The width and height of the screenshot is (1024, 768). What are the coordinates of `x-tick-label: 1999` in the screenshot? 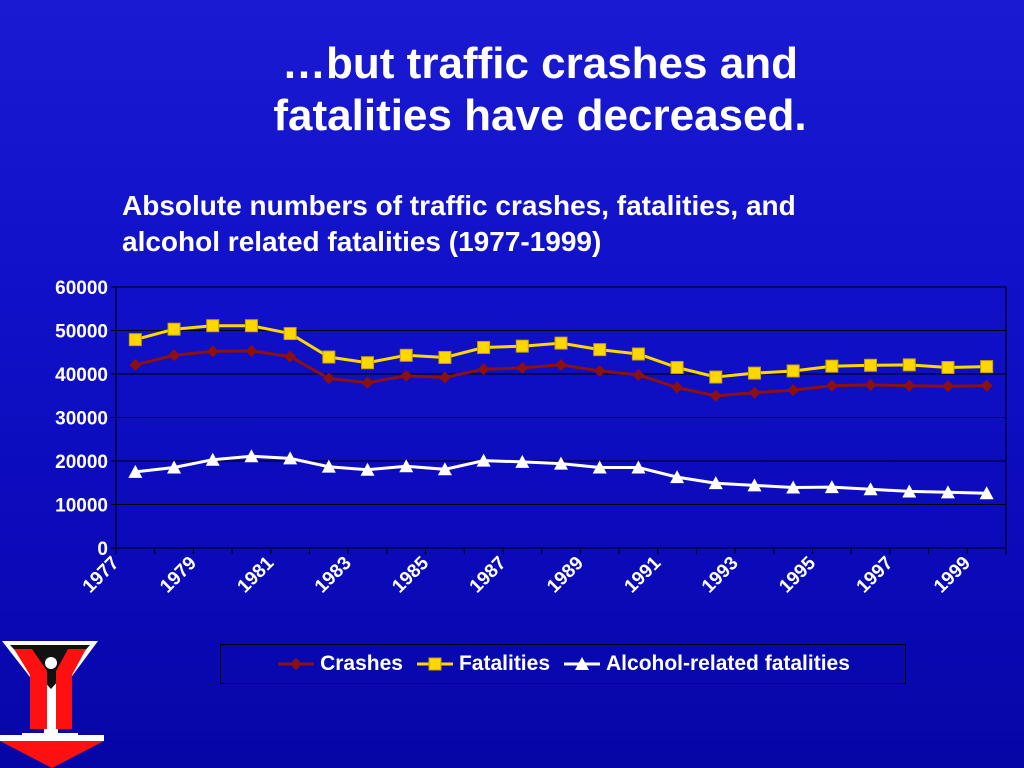 It's located at (952, 575).